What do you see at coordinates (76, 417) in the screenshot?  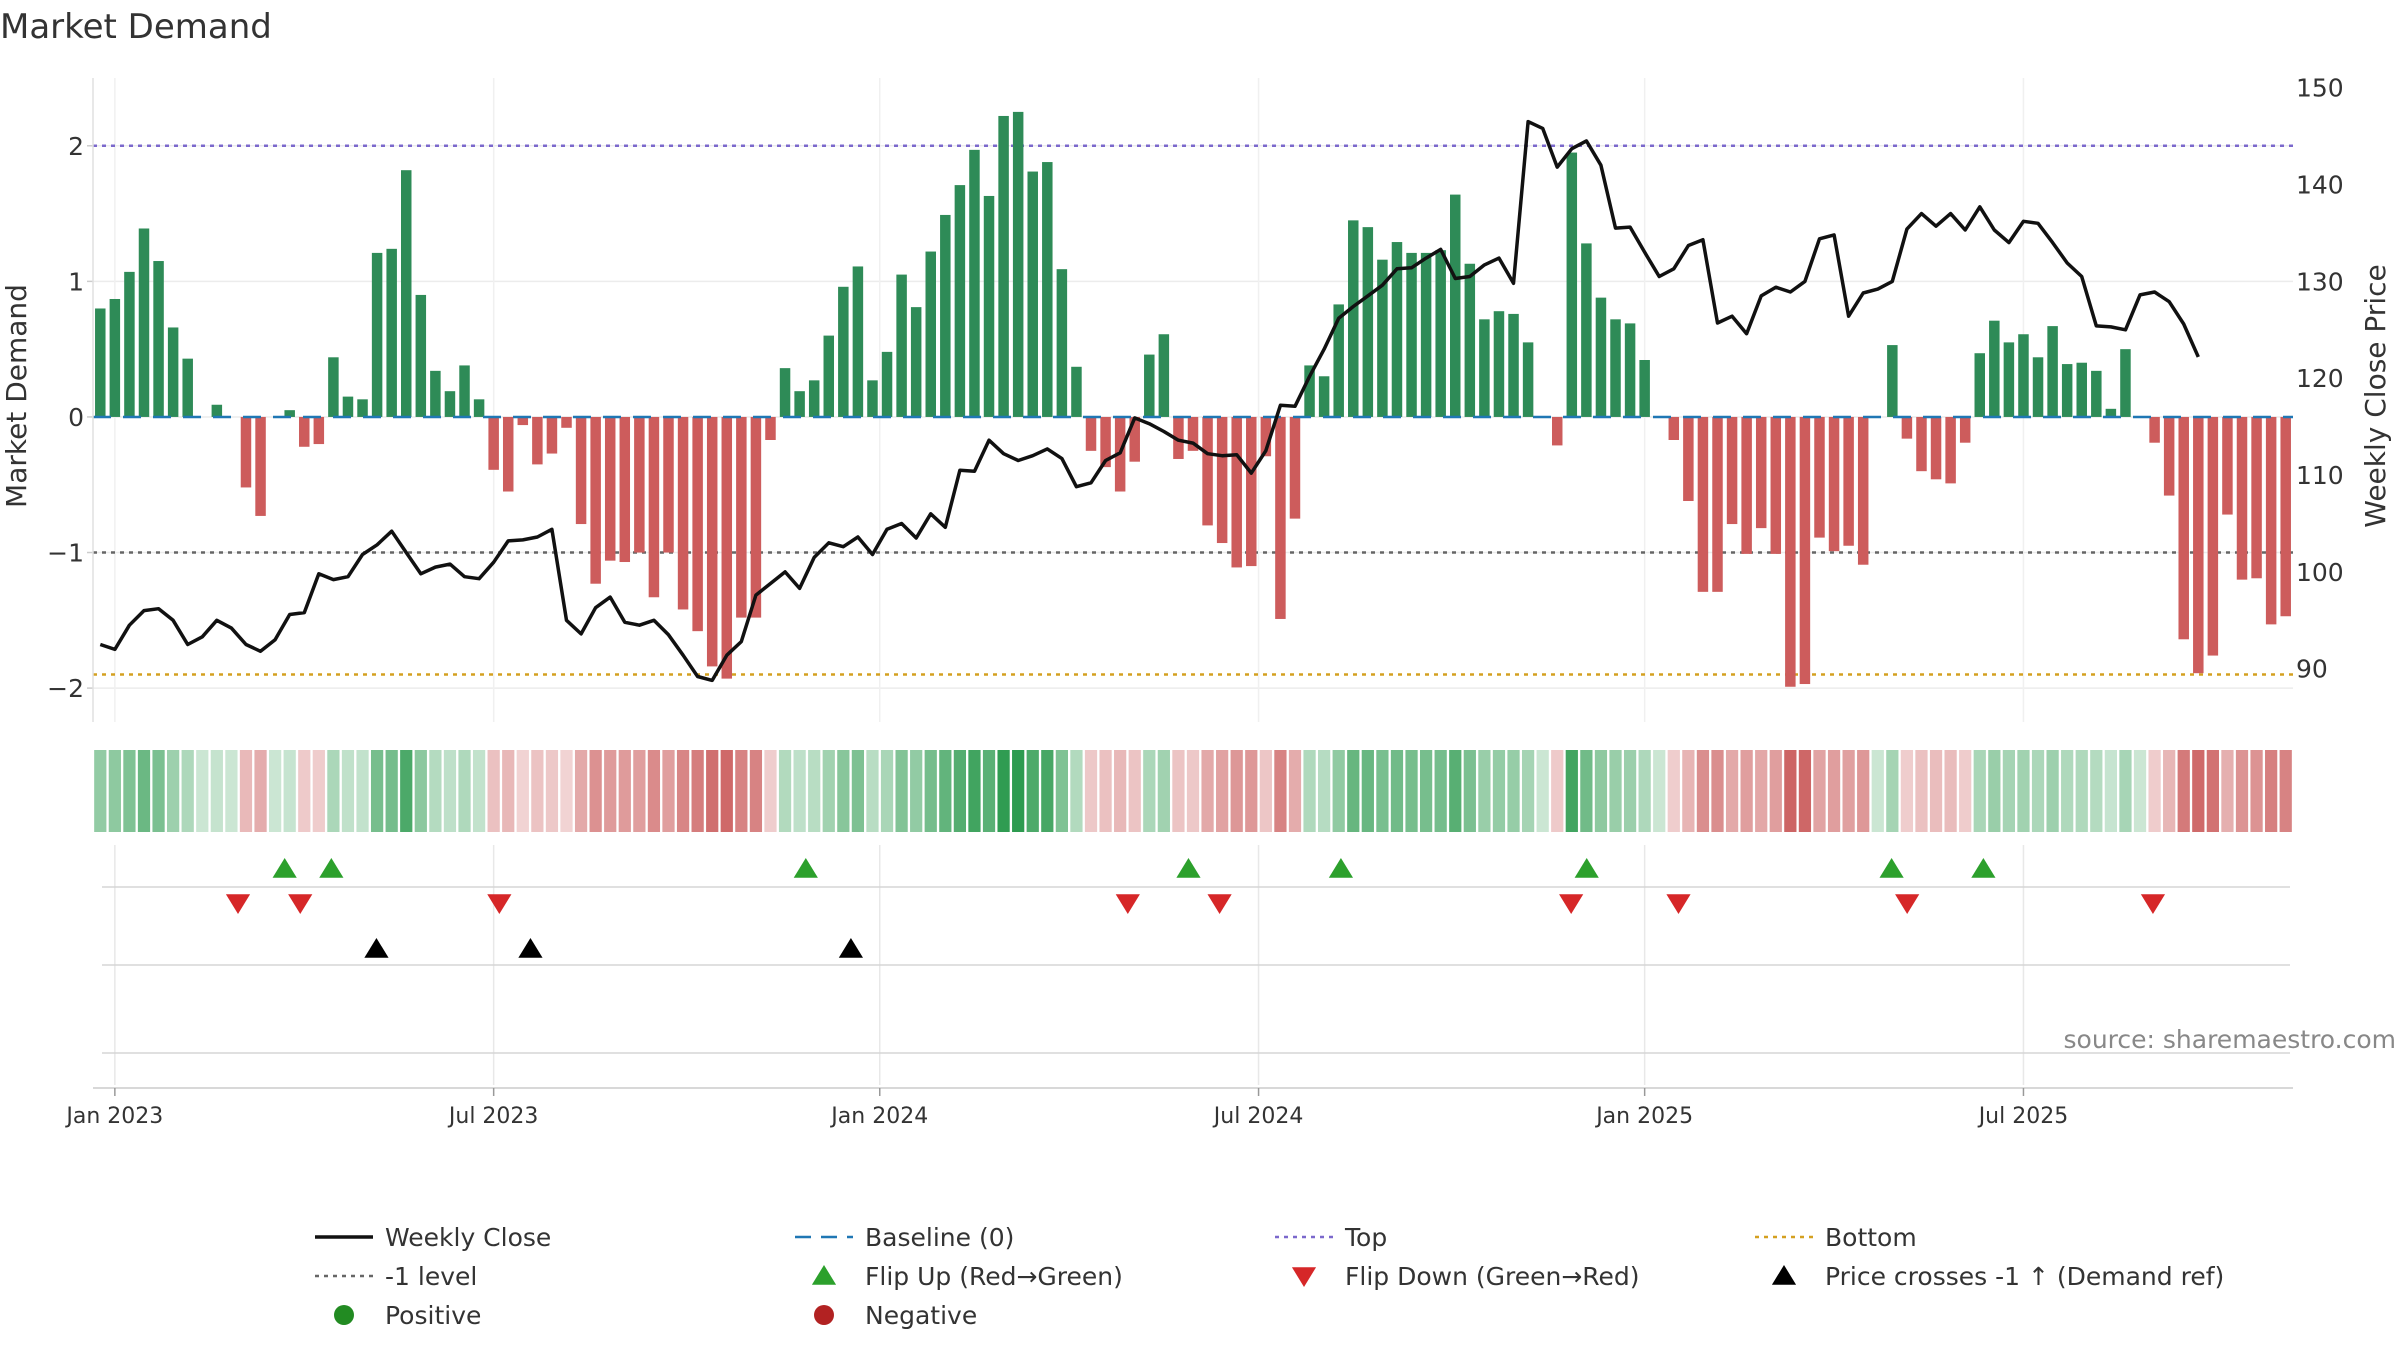 I see `y-tick-label: 0` at bounding box center [76, 417].